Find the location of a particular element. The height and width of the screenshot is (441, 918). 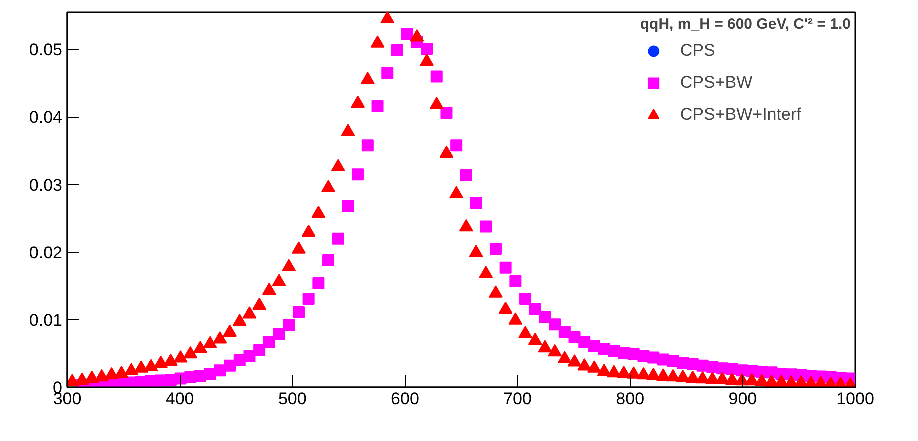

x-tick-label: 700 is located at coordinates (518, 399).